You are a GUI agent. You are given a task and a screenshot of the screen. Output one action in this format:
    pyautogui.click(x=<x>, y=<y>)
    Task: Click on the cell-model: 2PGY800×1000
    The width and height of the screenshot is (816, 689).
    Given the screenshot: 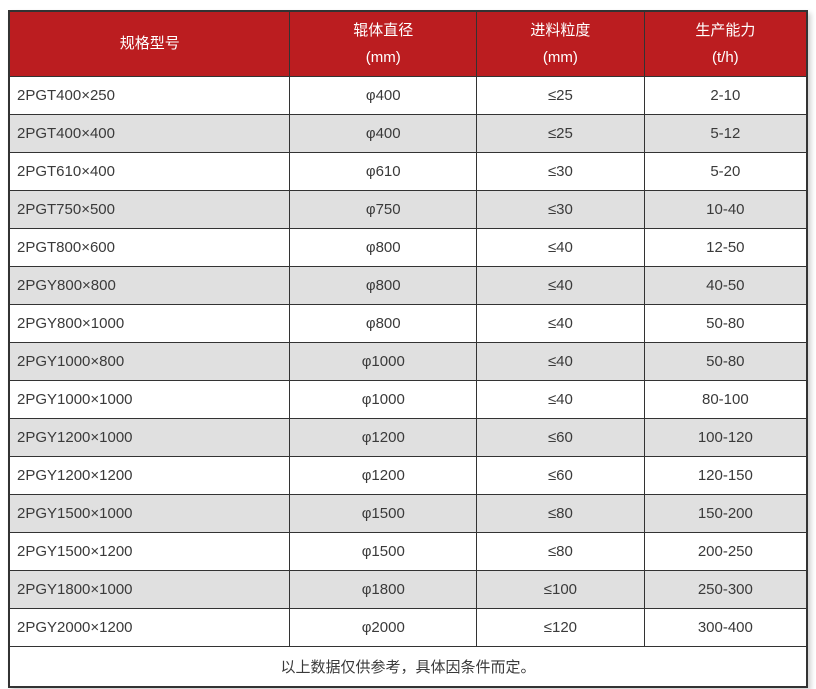 What is the action you would take?
    pyautogui.click(x=149, y=323)
    